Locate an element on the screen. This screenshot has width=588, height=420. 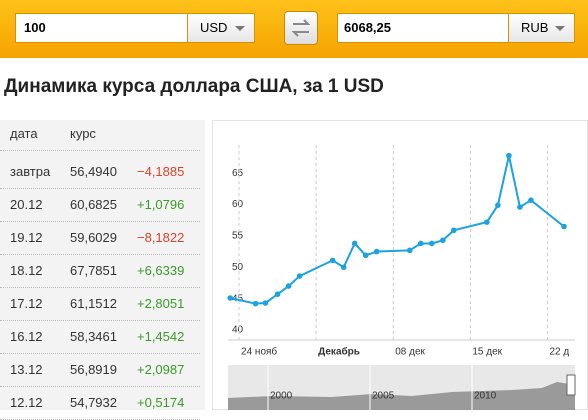
date-cell: 13.12 is located at coordinates (26, 369).